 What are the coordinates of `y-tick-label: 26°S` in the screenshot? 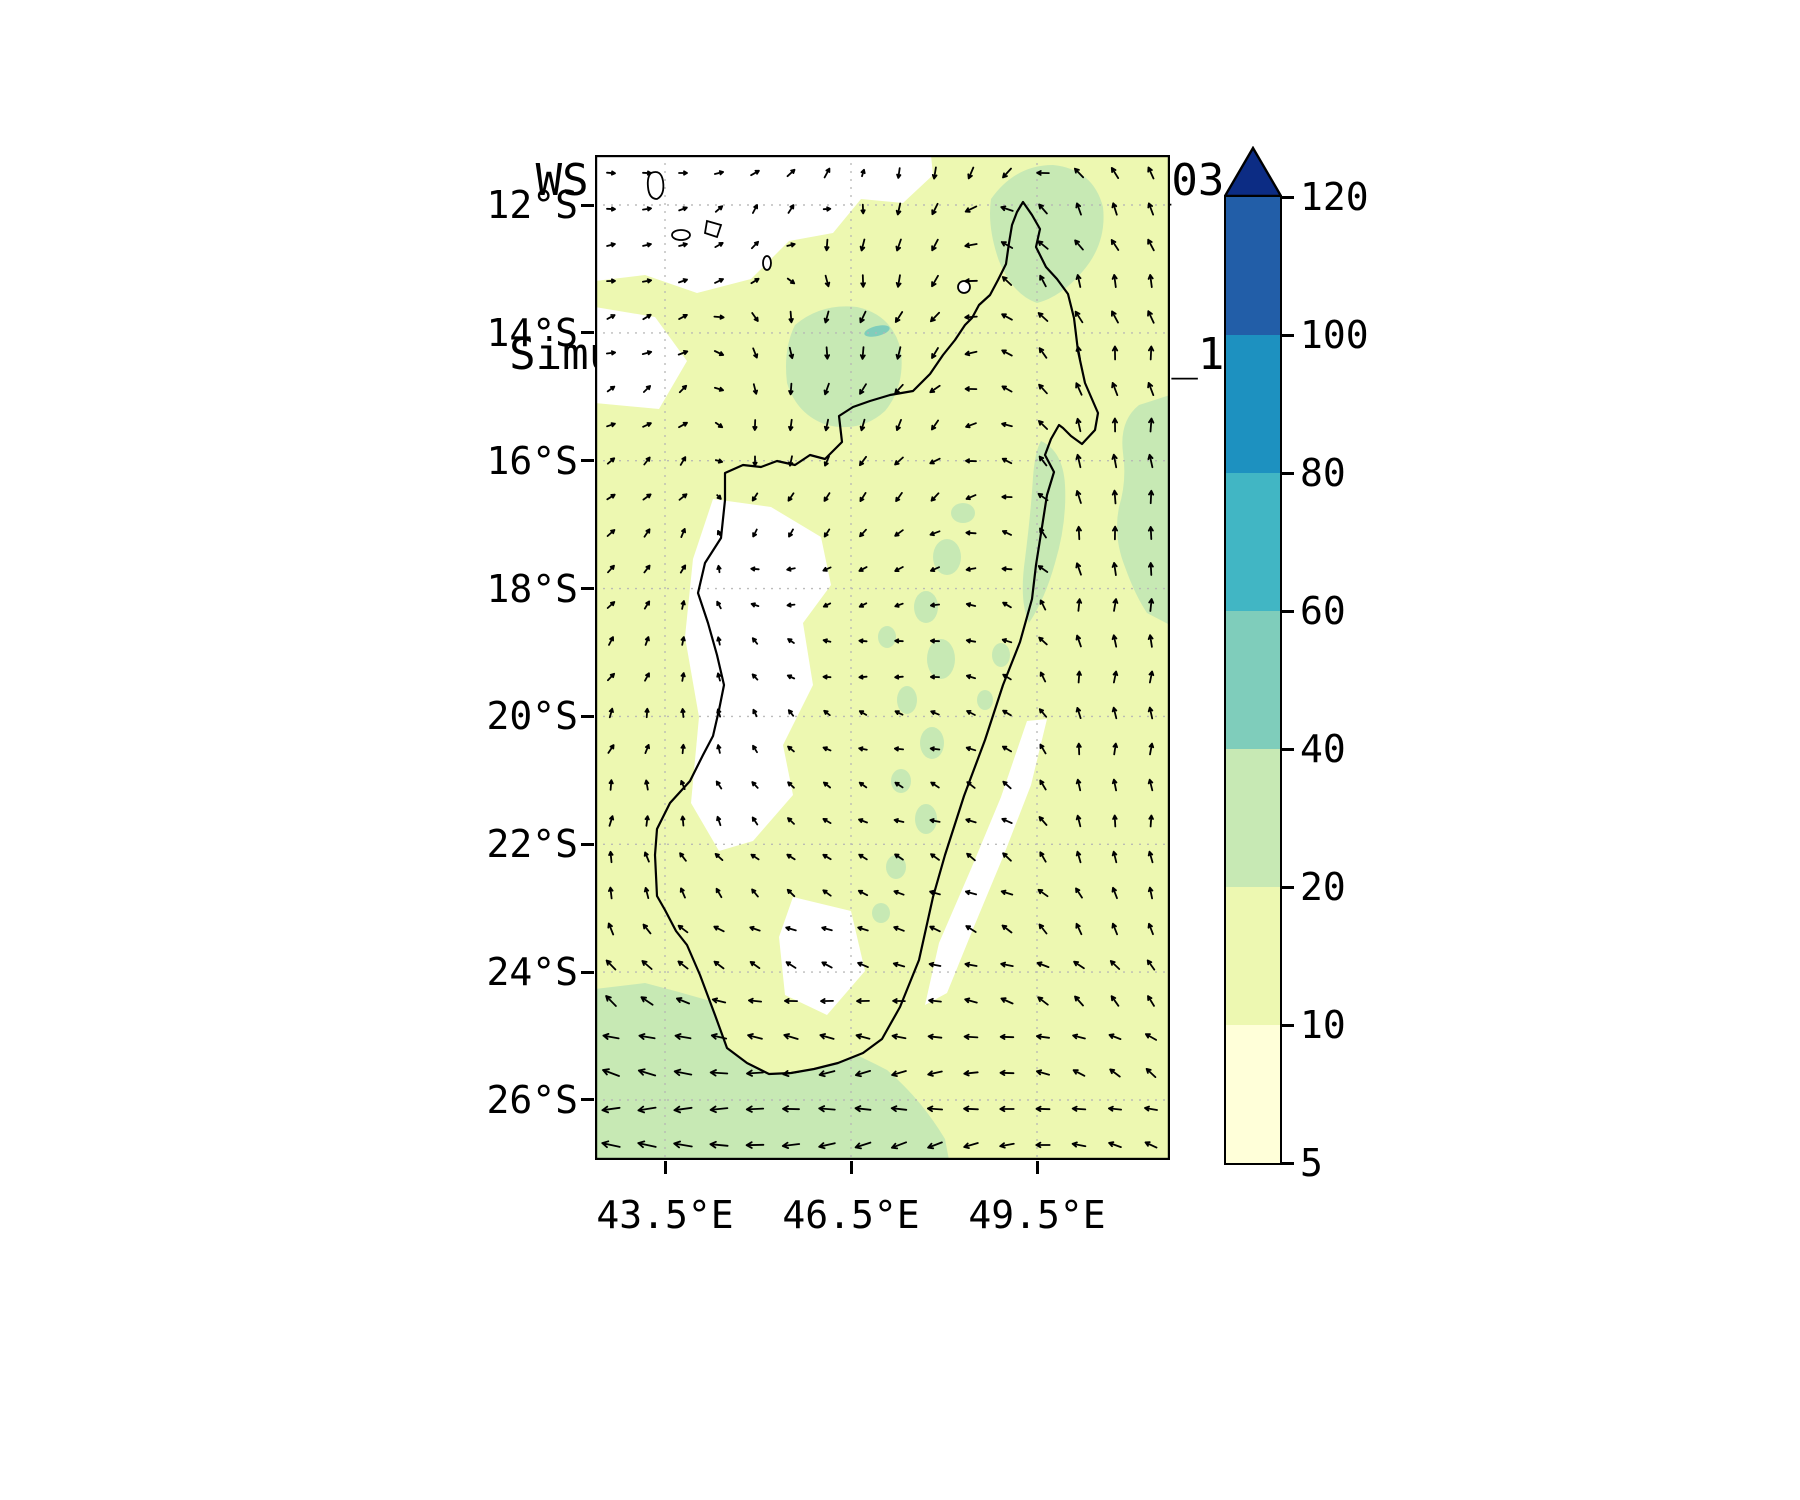 It's located at (532, 1099).